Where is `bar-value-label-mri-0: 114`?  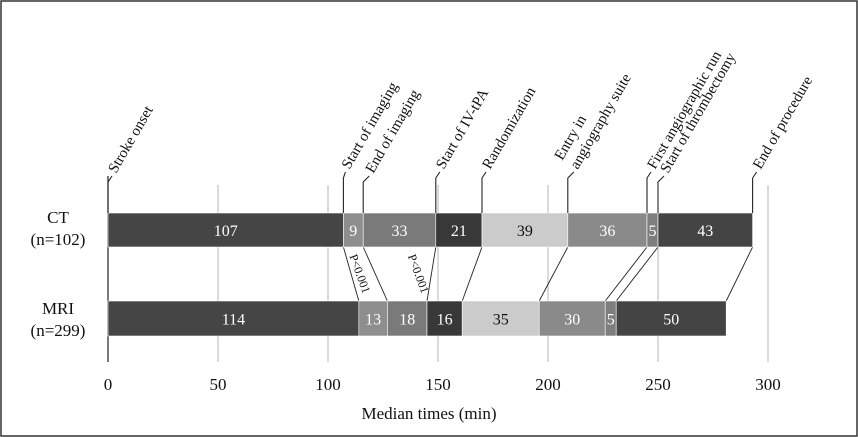
bar-value-label-mri-0: 114 is located at coordinates (233, 320).